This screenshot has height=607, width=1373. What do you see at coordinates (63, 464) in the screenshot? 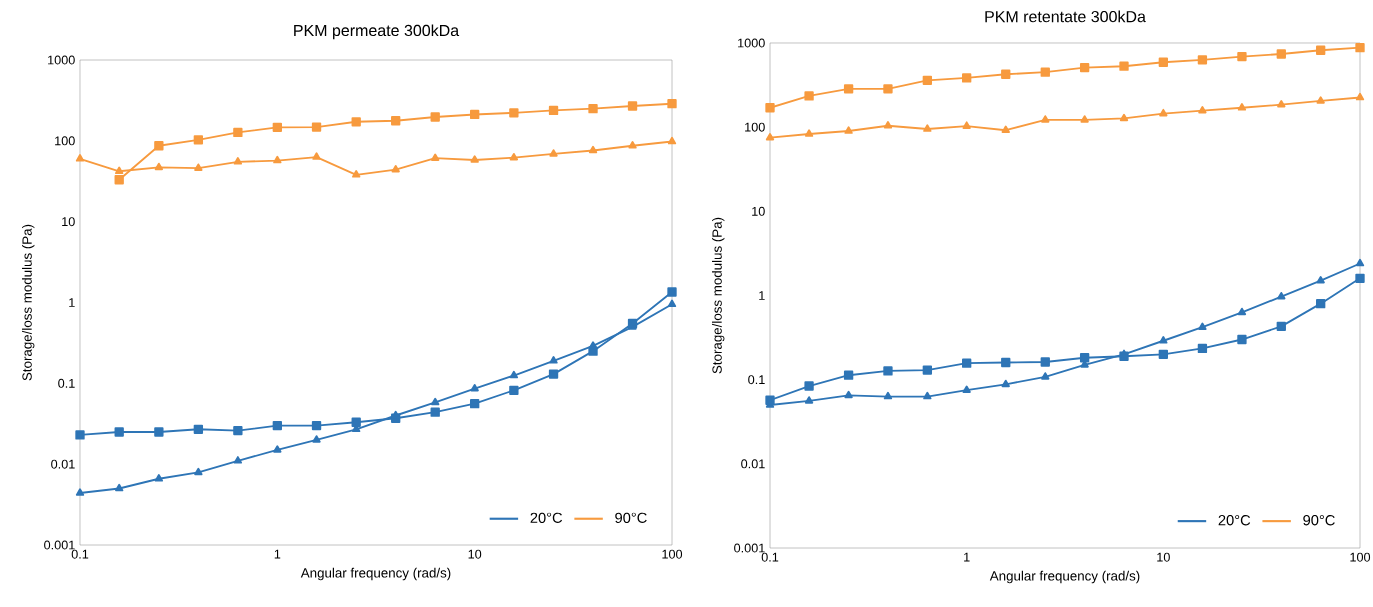
I see `y-tick-label: 0.01` at bounding box center [63, 464].